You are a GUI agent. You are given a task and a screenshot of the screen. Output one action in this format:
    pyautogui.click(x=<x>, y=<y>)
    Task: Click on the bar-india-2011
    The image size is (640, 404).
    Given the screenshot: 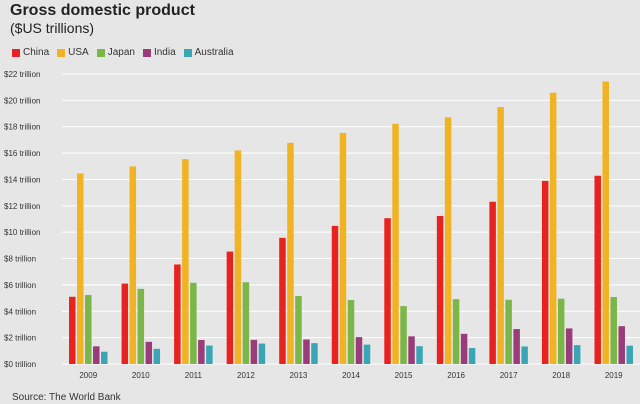 What is the action you would take?
    pyautogui.click(x=201, y=352)
    